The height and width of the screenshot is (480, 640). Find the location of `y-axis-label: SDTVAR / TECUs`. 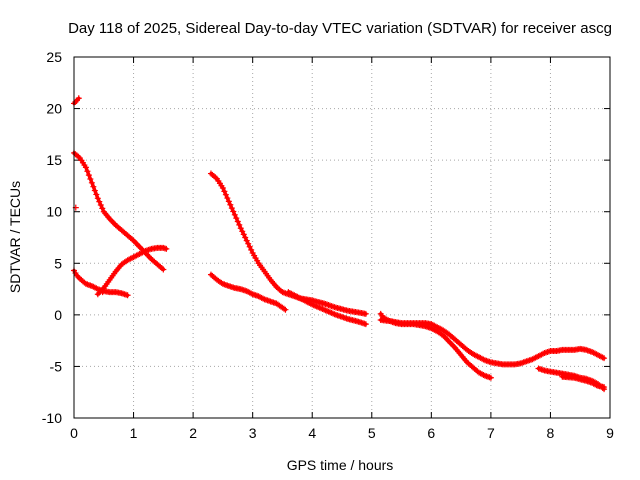

y-axis-label: SDTVAR / TECUs is located at coordinates (15, 237).